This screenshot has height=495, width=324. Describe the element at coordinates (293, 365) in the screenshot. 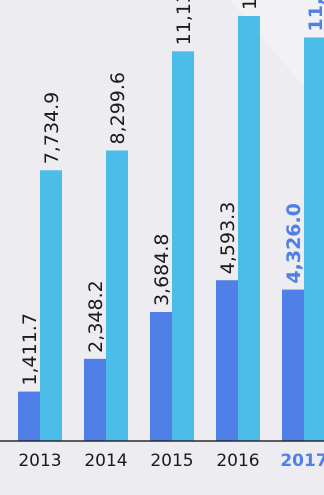

I see `bar-2017-s1` at that location.